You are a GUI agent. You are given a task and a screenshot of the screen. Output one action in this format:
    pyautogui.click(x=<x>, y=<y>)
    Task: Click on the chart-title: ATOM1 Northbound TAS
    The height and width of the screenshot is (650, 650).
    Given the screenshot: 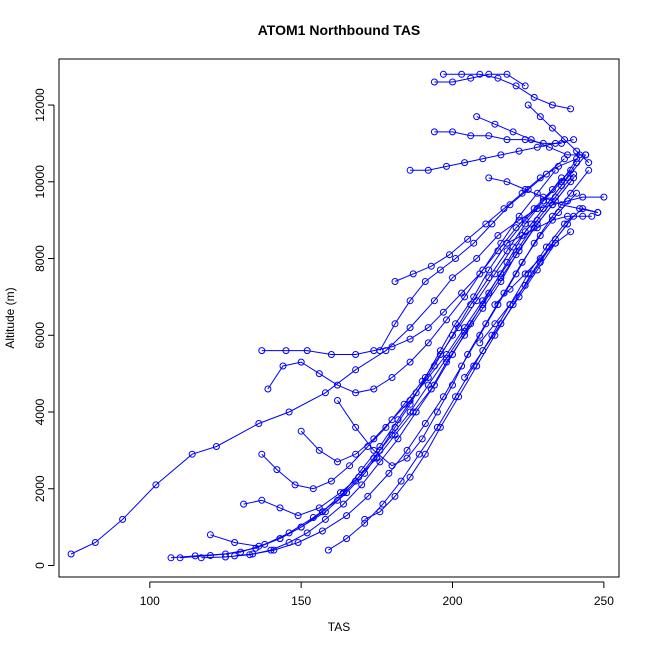 What is the action you would take?
    pyautogui.click(x=339, y=30)
    